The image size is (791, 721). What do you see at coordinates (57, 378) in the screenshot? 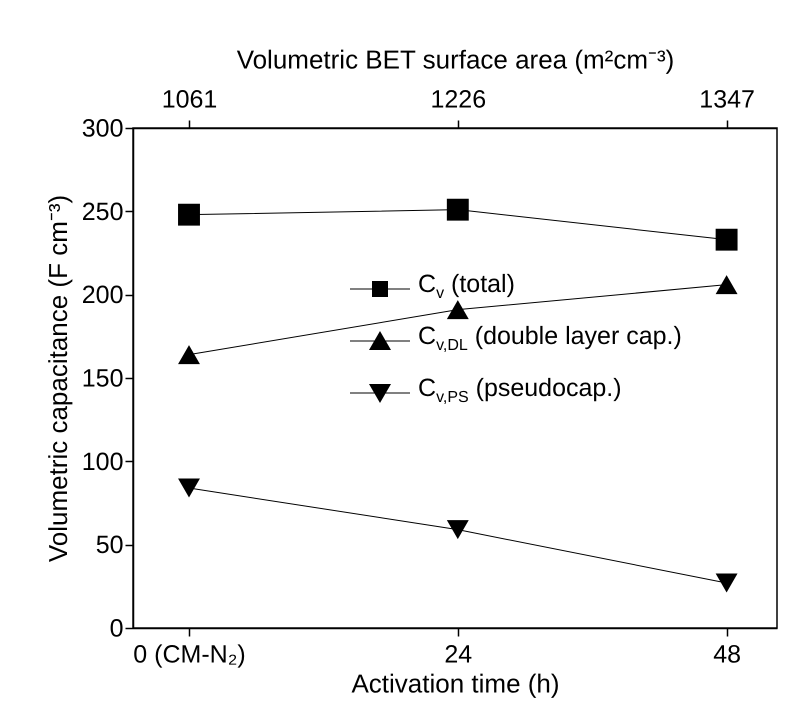
I see `y-axis-title: Volumetric capacitance (F cm⁻³)` at bounding box center [57, 378].